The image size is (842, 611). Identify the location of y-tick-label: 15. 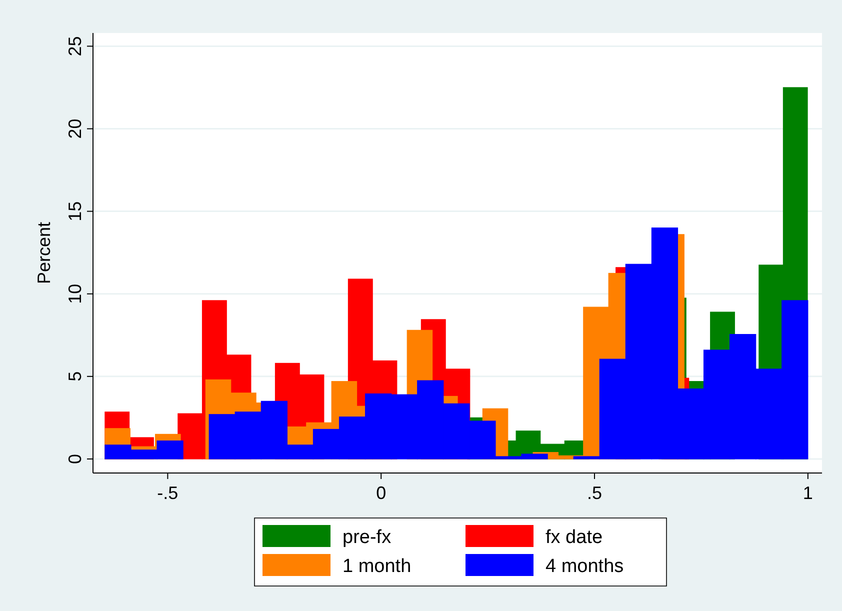
(75, 211).